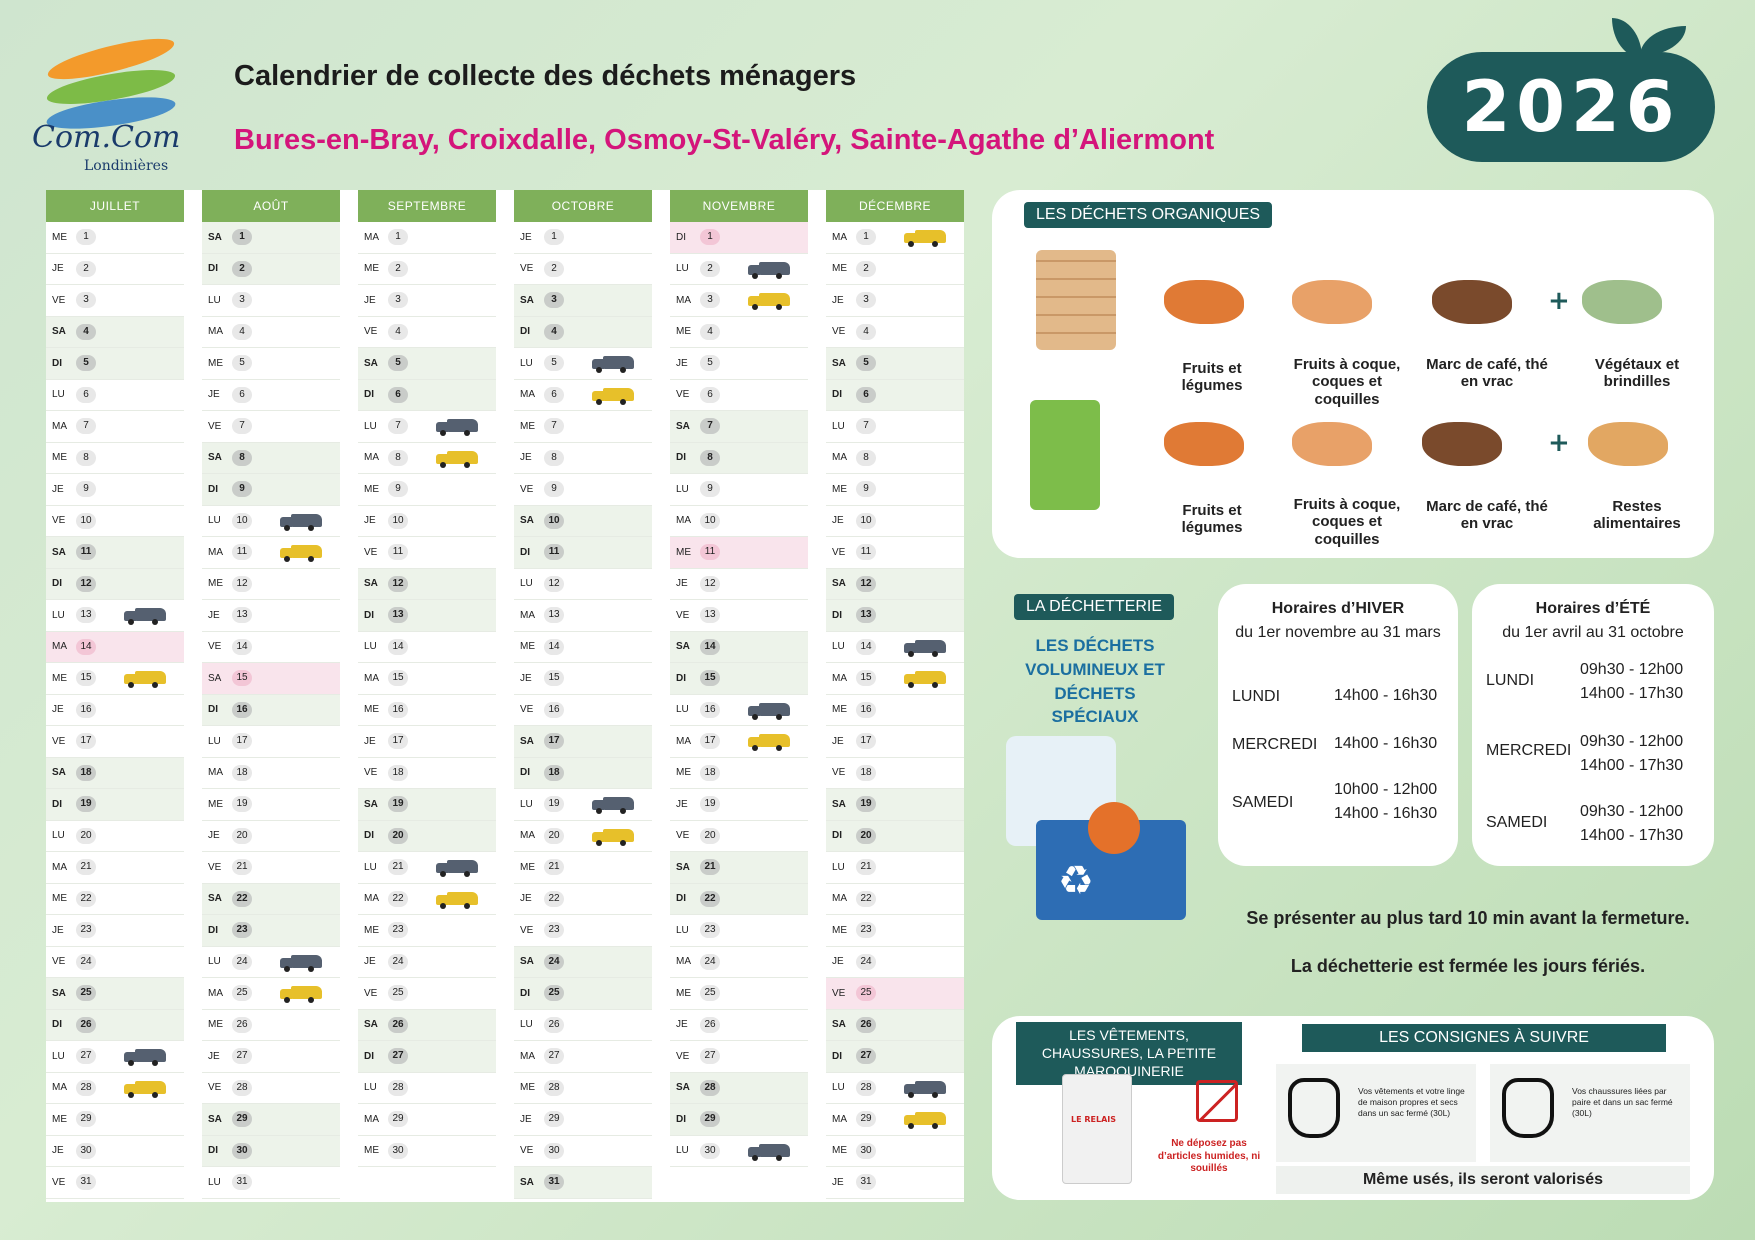 This screenshot has height=1240, width=1755. Describe the element at coordinates (115, 332) in the screenshot. I see `calendar-day: SA 4` at that location.